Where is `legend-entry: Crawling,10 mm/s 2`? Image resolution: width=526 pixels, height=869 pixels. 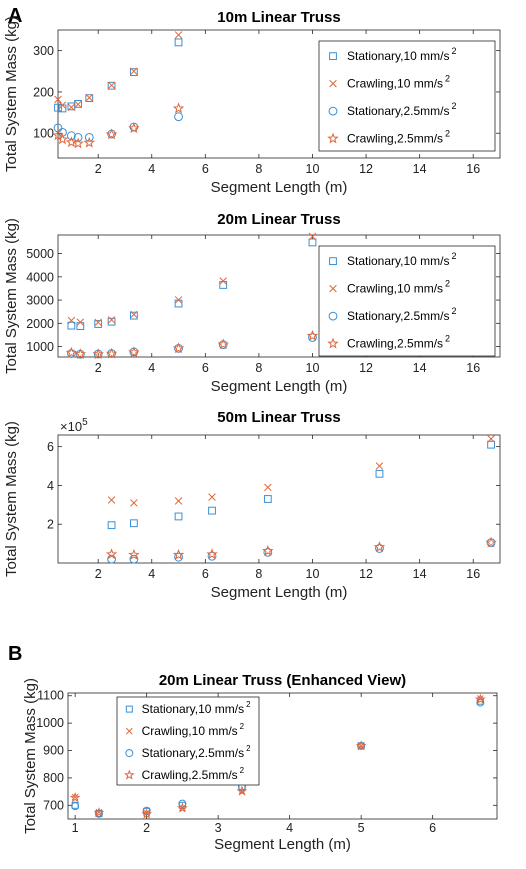
legend-entry: Crawling,10 mm/s 2 is located at coordinates (398, 82).